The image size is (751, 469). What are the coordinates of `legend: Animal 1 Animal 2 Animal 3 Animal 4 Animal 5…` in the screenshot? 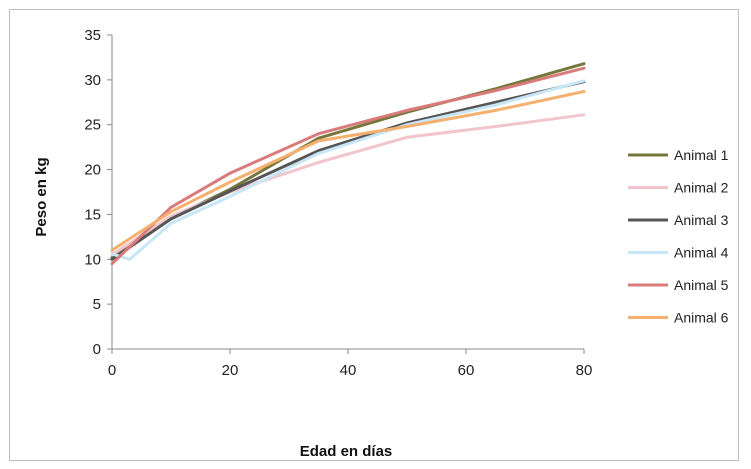 It's located at (678, 236).